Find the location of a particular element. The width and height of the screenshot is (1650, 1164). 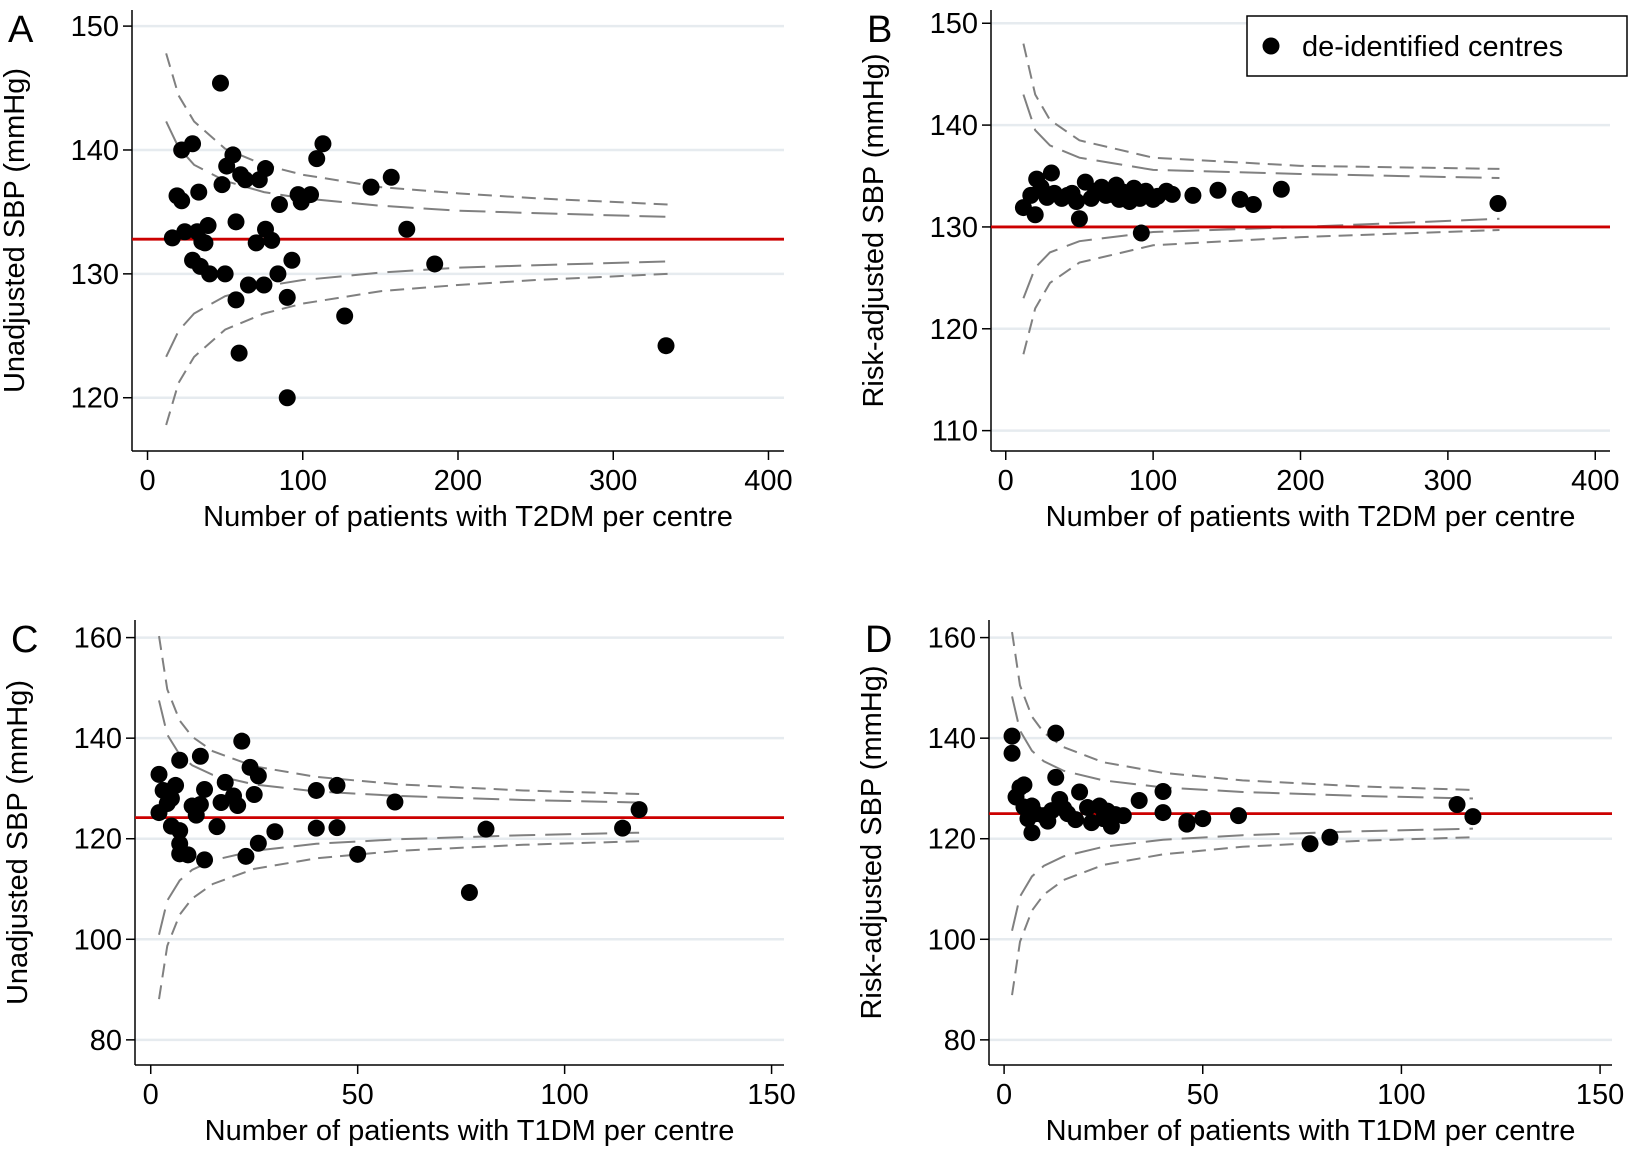

y-tick-label: 150 is located at coordinates (954, 24).